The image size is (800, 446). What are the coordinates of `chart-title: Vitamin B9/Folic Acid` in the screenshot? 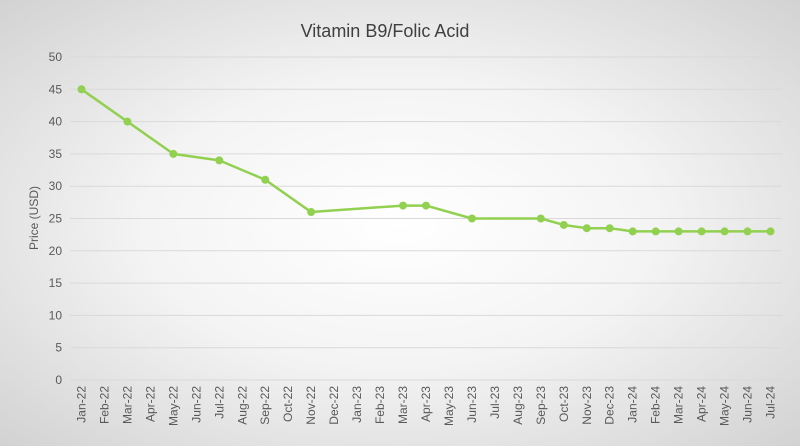 It's located at (385, 31).